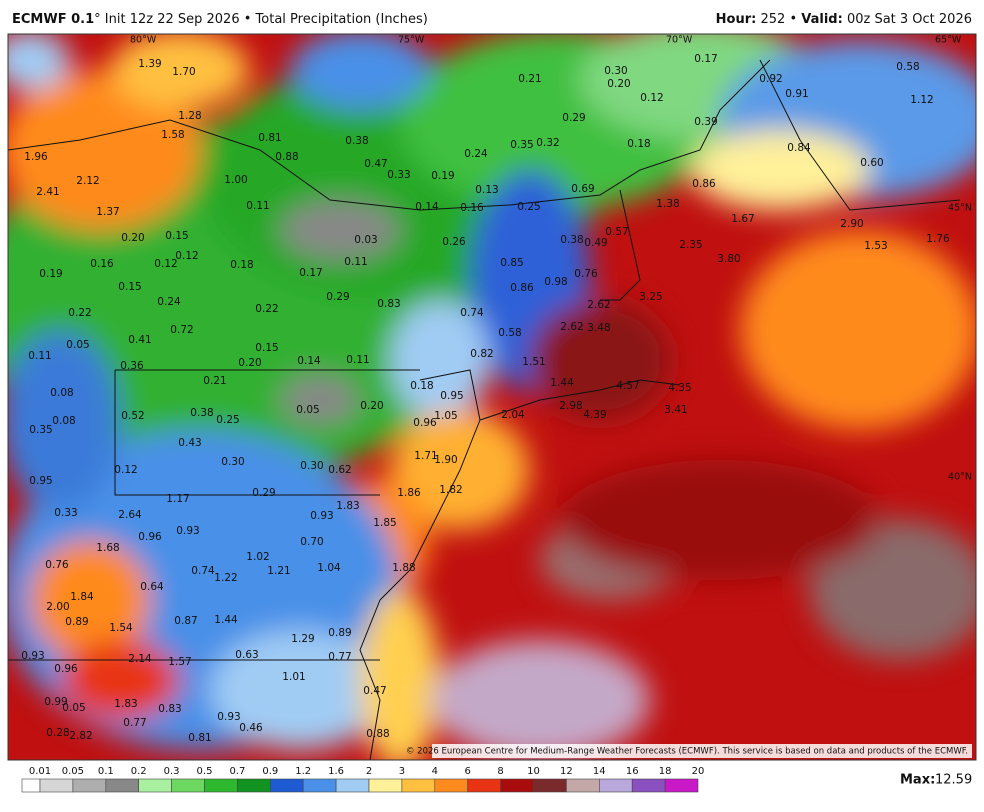 This screenshot has width=984, height=812. What do you see at coordinates (152, 587) in the screenshot?
I see `precip-label: 0.64` at bounding box center [152, 587].